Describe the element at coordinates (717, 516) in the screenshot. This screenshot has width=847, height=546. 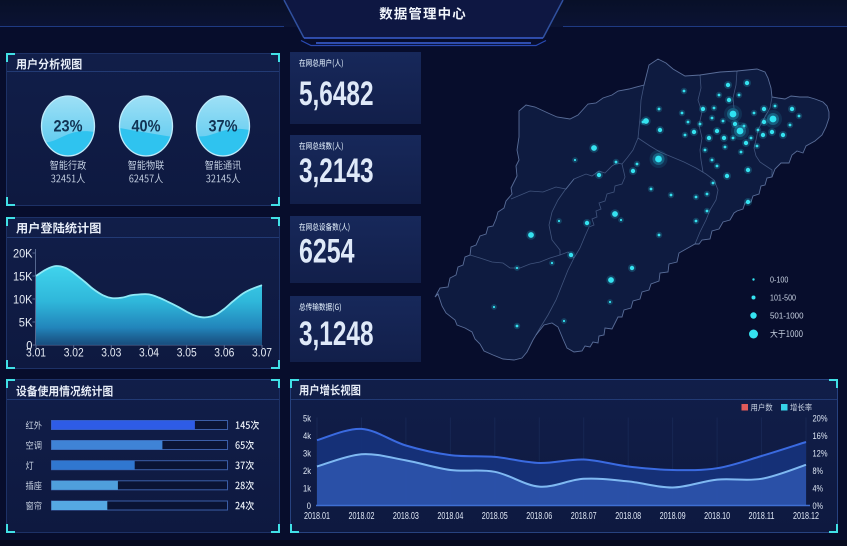
I see `svg-text: 2018.10` at that location.